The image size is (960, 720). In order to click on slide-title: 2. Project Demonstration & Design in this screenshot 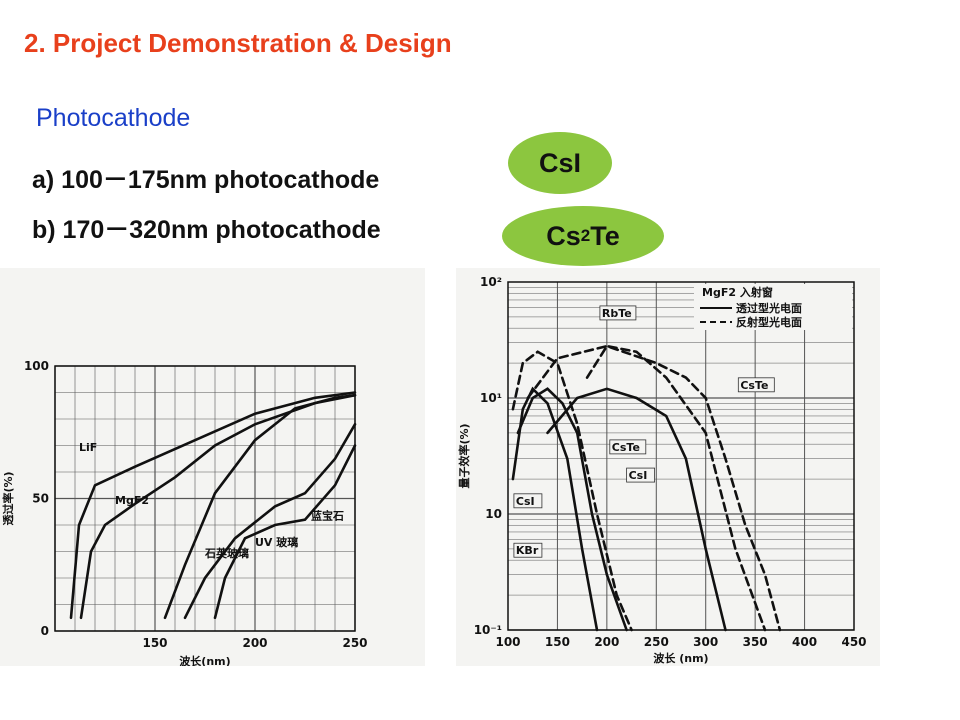, I will do `click(238, 43)`.